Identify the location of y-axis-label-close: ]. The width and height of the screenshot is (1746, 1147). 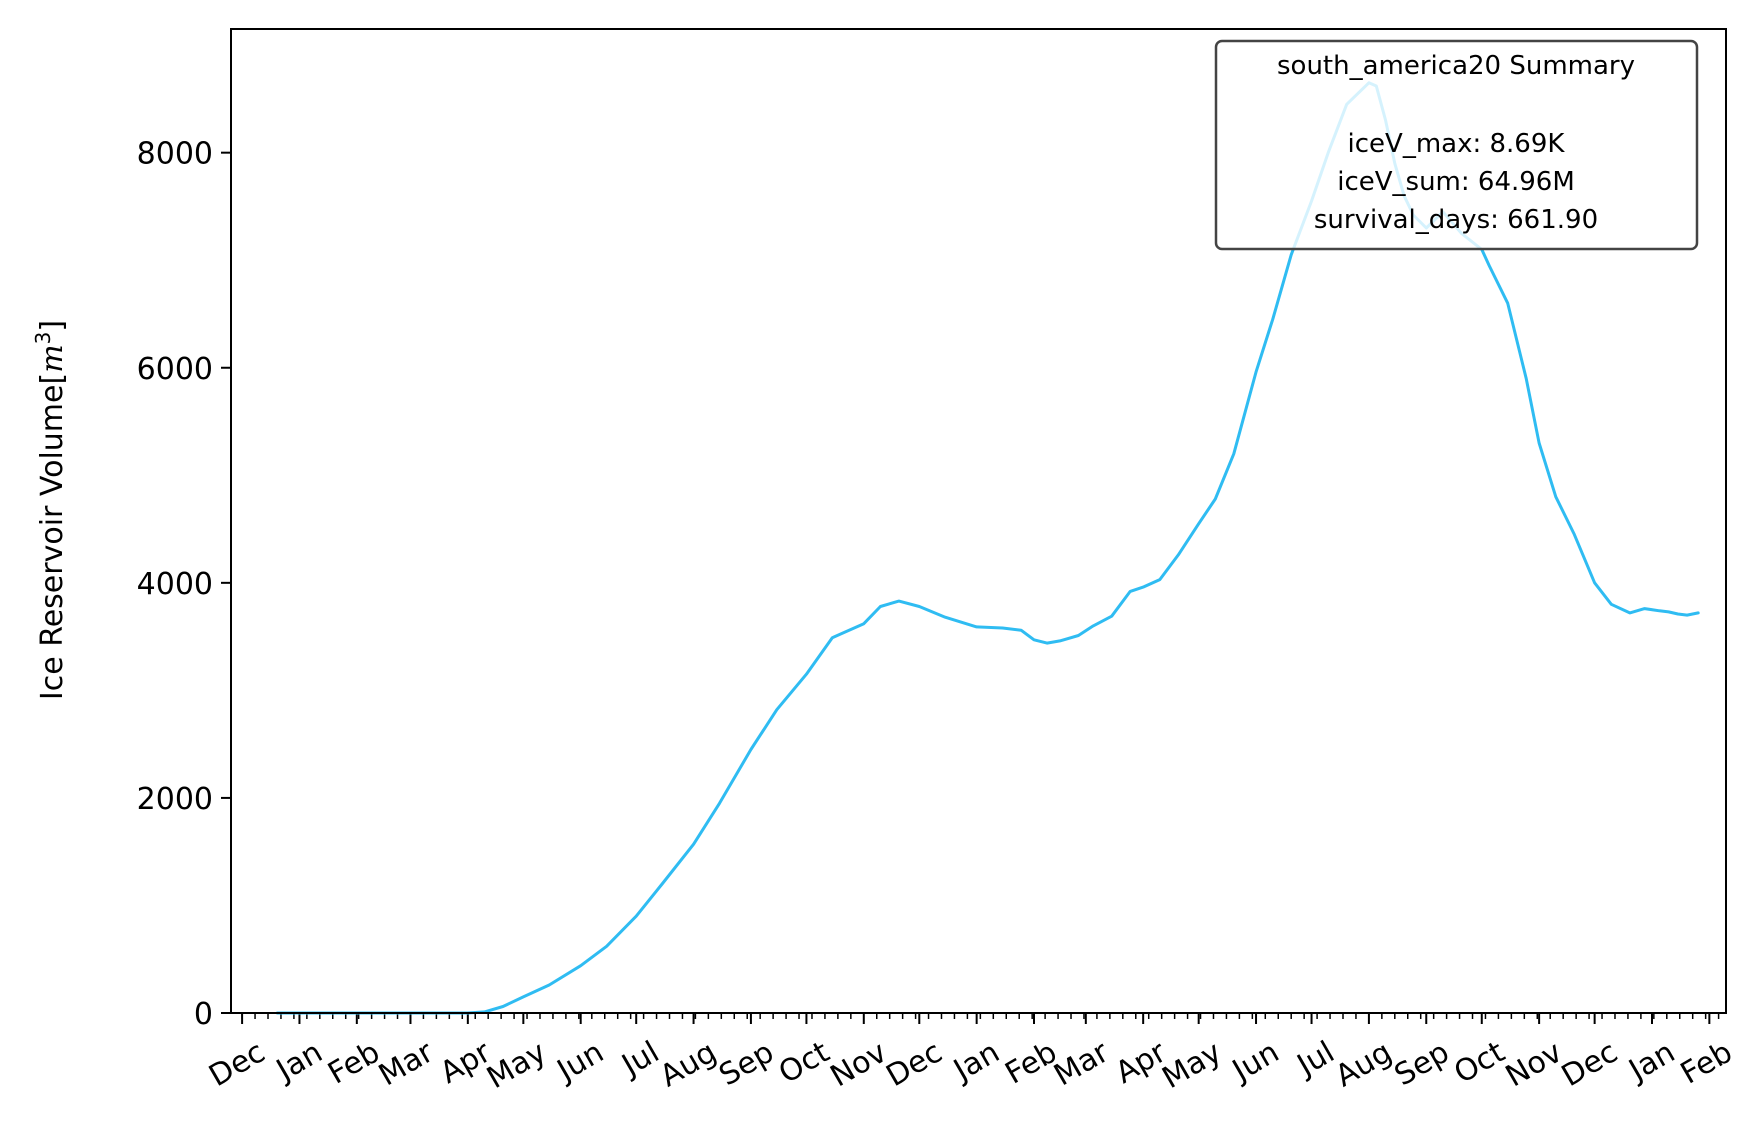
(52, 326).